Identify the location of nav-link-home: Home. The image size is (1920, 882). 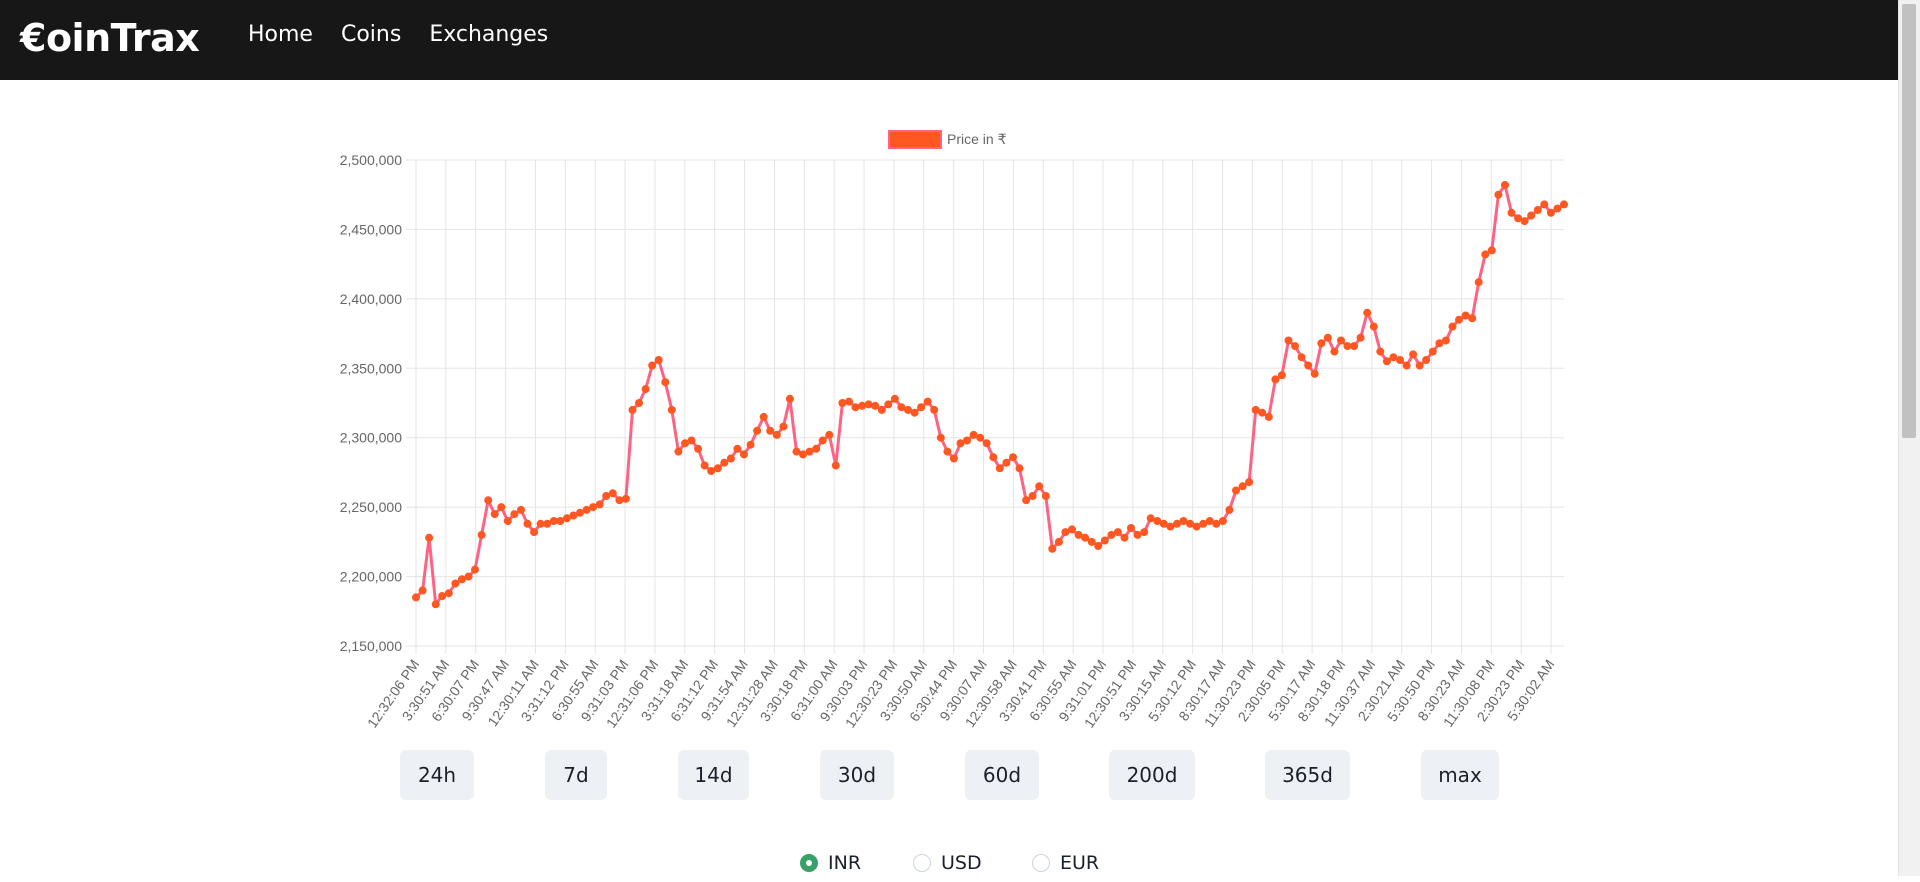
(280, 34).